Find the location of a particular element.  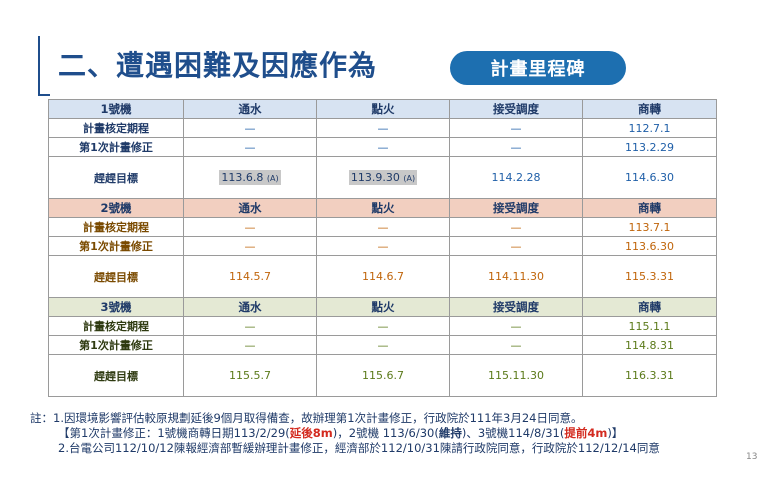

cell-value: 114.6.30 is located at coordinates (649, 177).